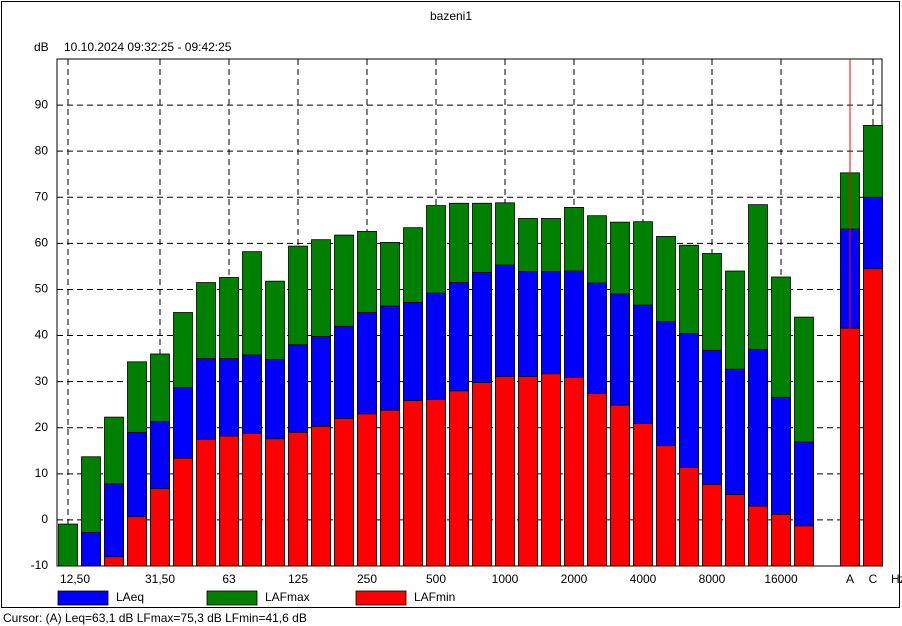  Describe the element at coordinates (643, 579) in the screenshot. I see `x-tick-label: 4000` at that location.